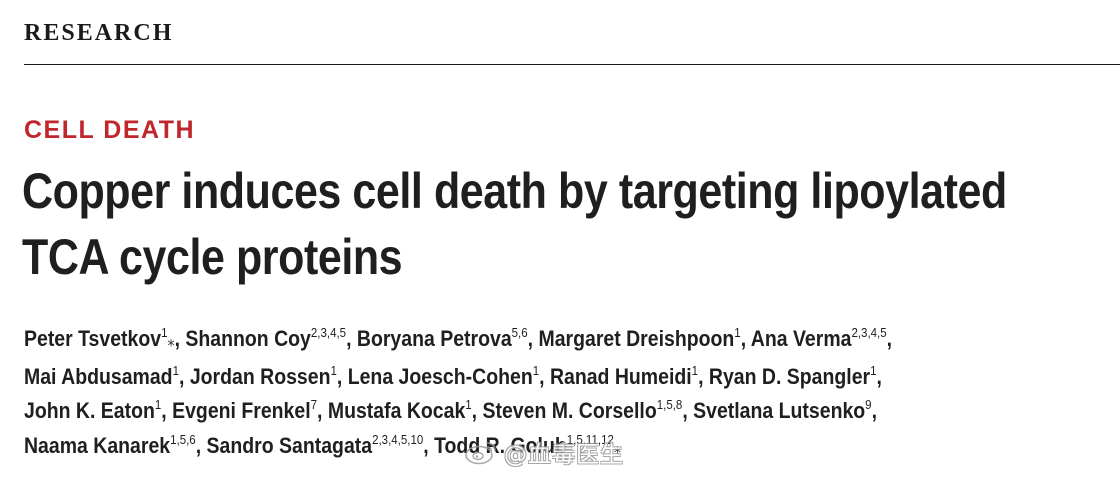 This screenshot has height=477, width=1120. What do you see at coordinates (98, 376) in the screenshot?
I see `author-name: Mai Abdusamad` at bounding box center [98, 376].